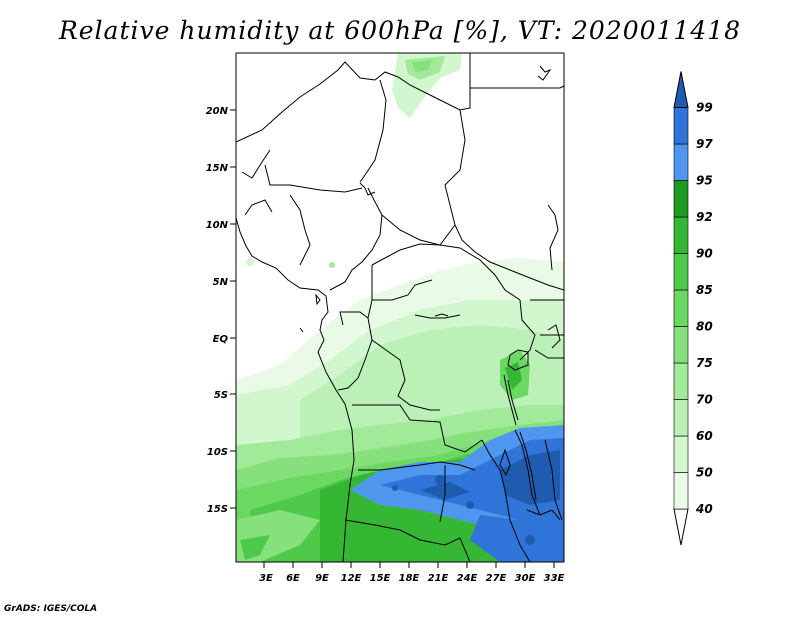 The height and width of the screenshot is (618, 800). What do you see at coordinates (704, 217) in the screenshot?
I see `colorbar-label: 92` at bounding box center [704, 217].